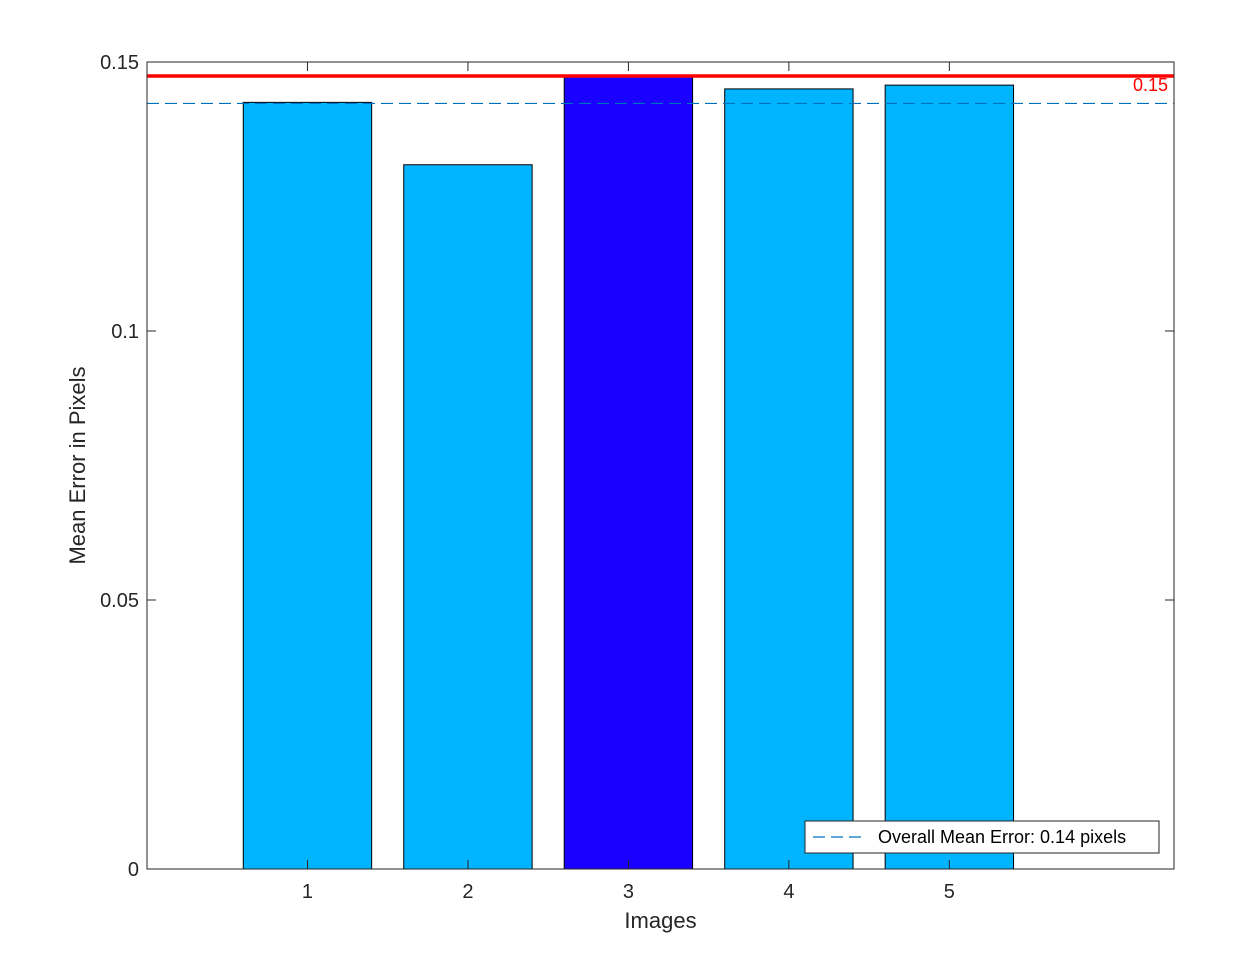 The width and height of the screenshot is (1254, 967). I want to click on legend: Overall Mean Error: 0.14 pixels, so click(982, 837).